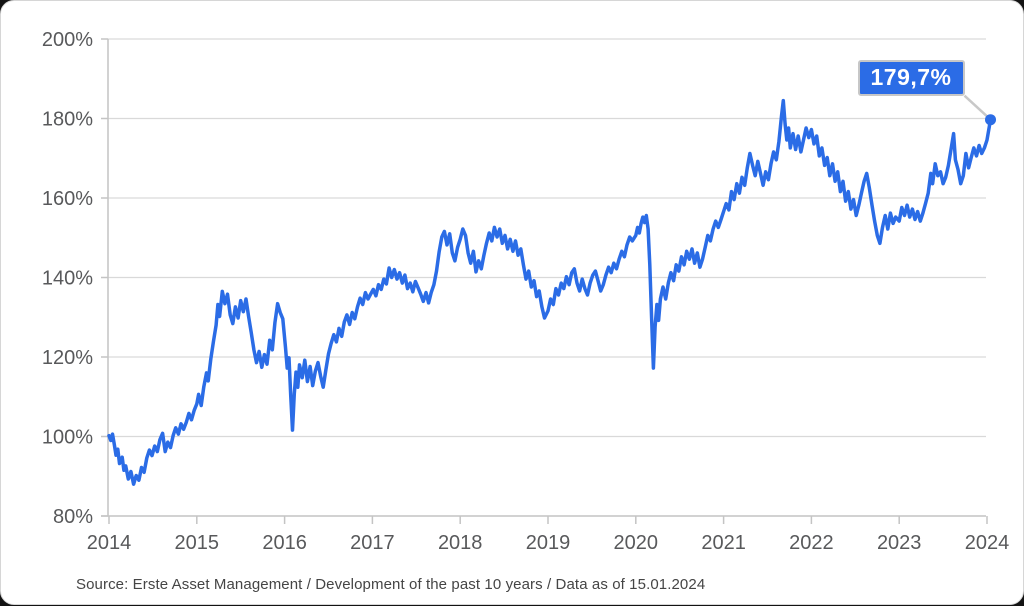 This screenshot has width=1024, height=606. What do you see at coordinates (67, 40) in the screenshot?
I see `y-tick-label: 200%` at bounding box center [67, 40].